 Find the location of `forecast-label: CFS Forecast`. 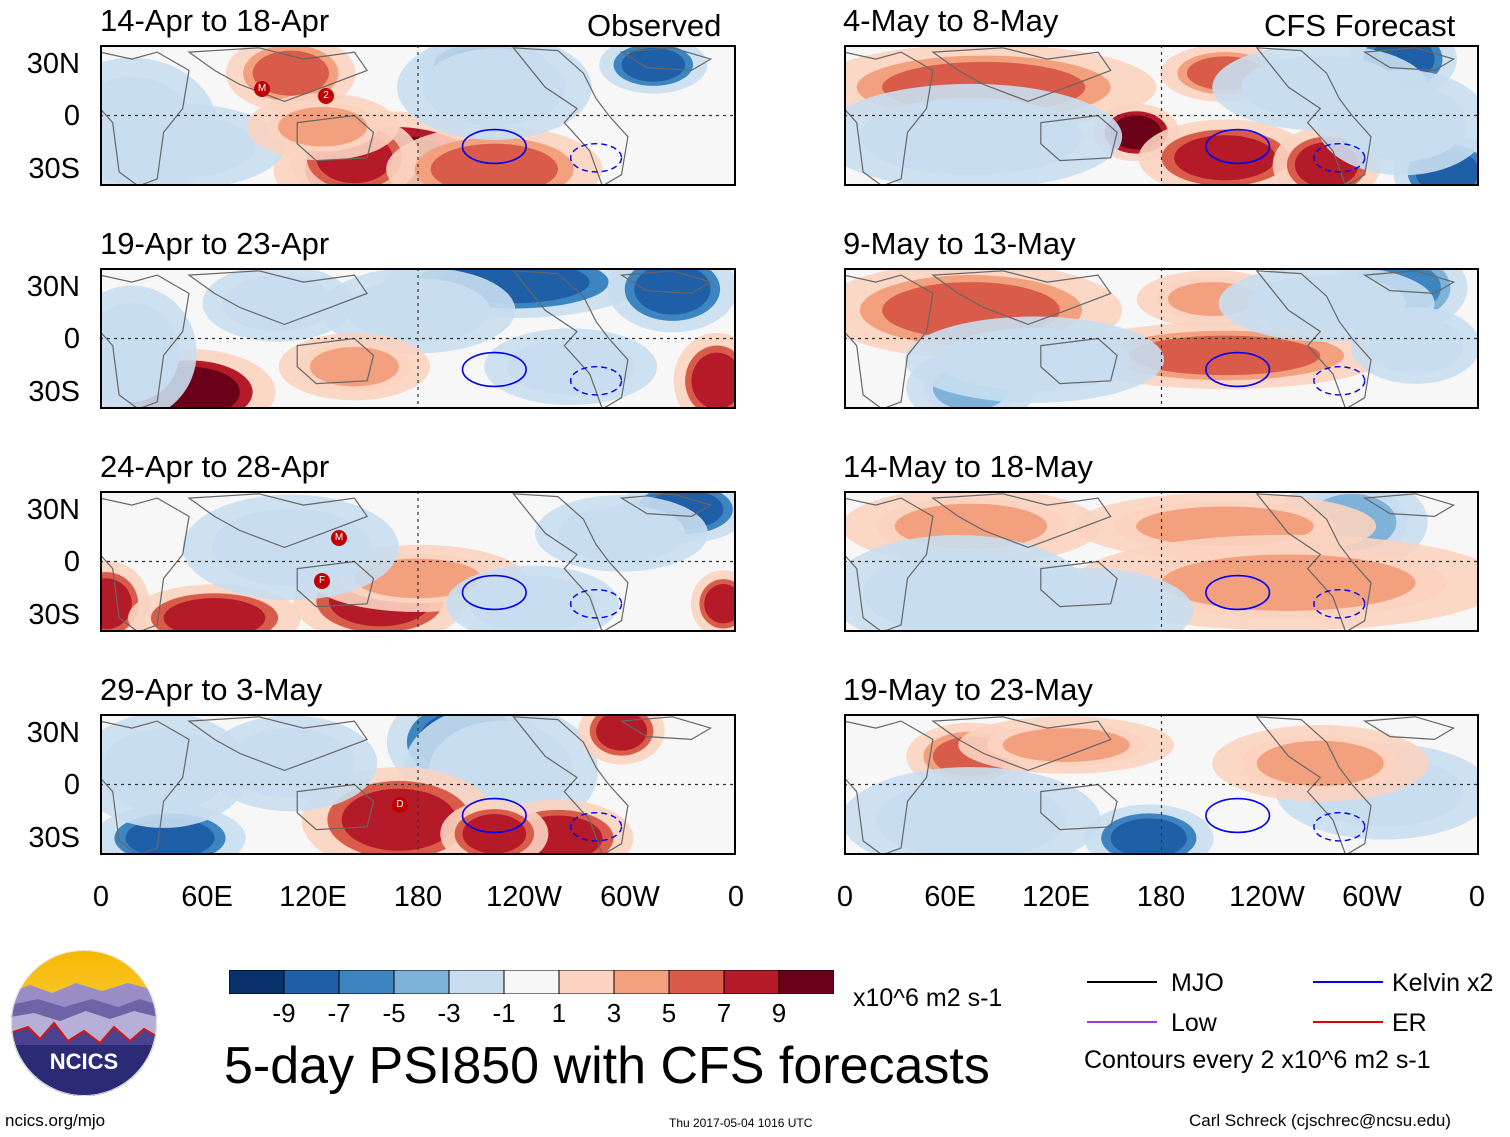

forecast-label: CFS Forecast is located at coordinates (1360, 25).